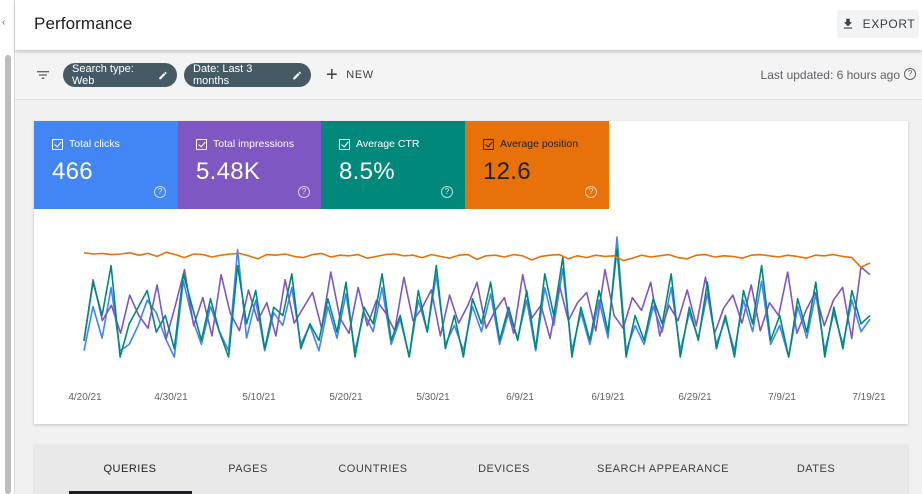  What do you see at coordinates (663, 469) in the screenshot?
I see `tab-search-appearance: SEARCH APPEARANCE` at bounding box center [663, 469].